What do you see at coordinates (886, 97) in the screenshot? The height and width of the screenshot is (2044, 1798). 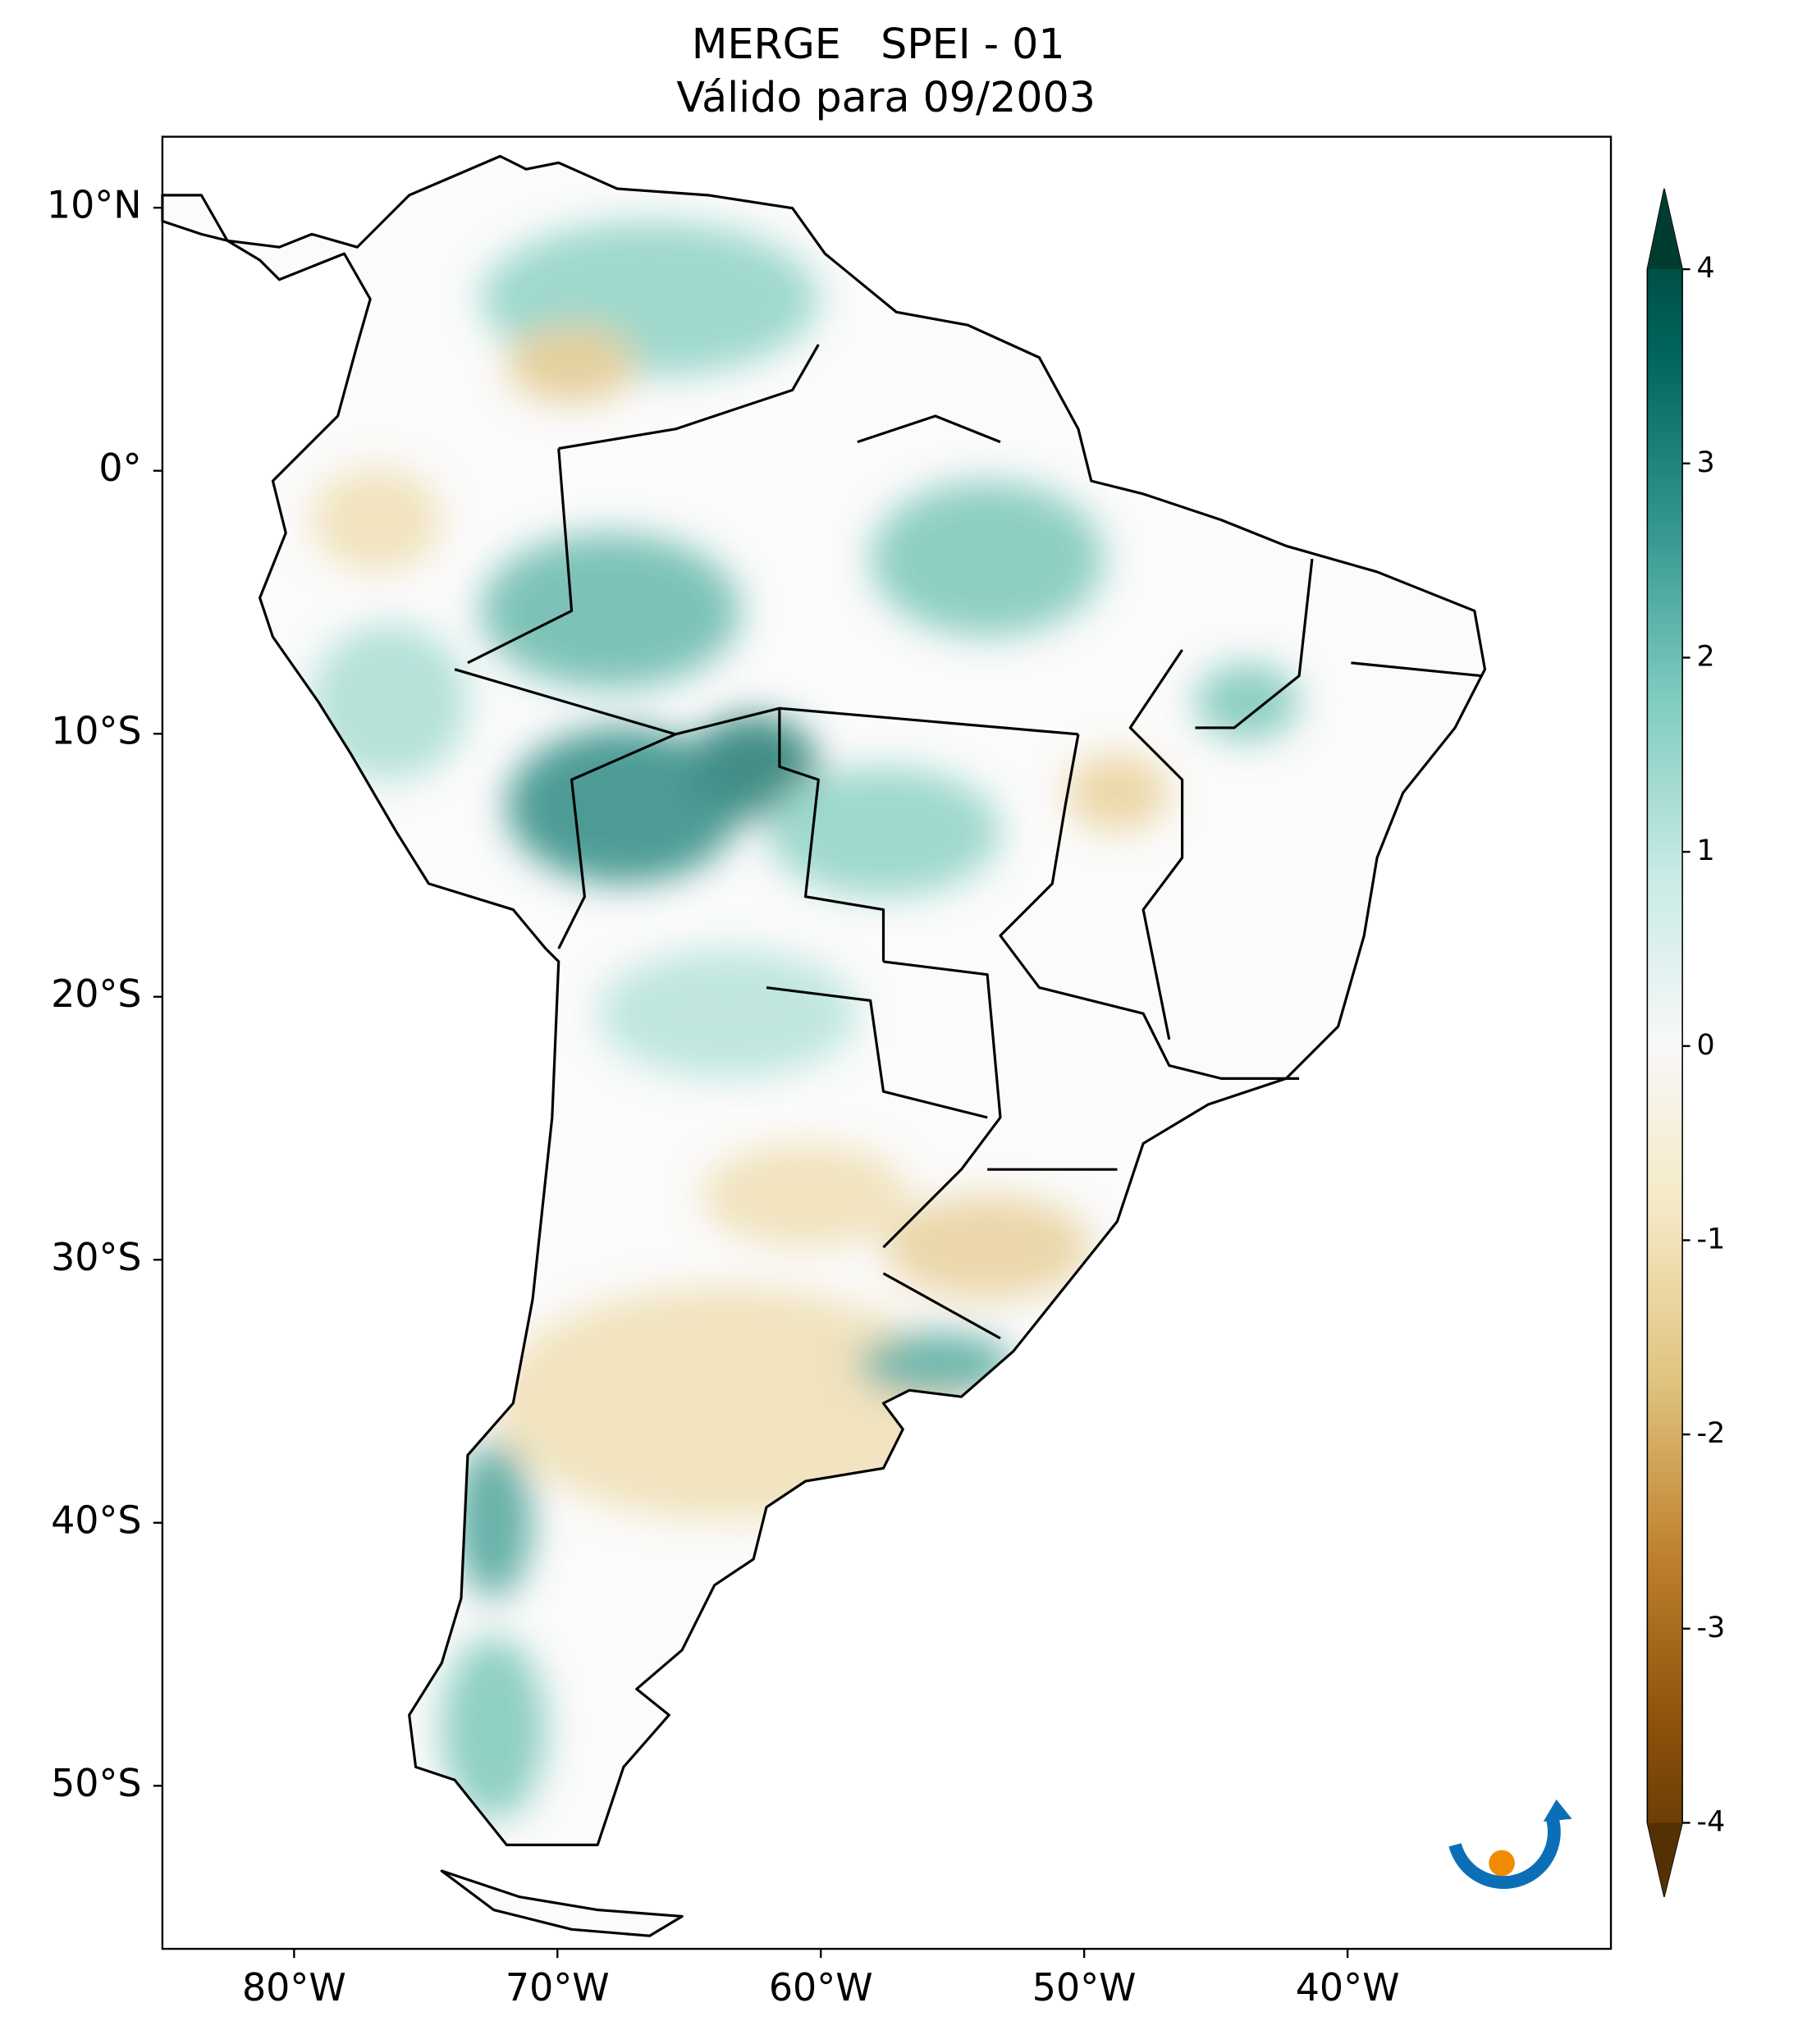 I see `subtitle: Válido para 09/2003` at bounding box center [886, 97].